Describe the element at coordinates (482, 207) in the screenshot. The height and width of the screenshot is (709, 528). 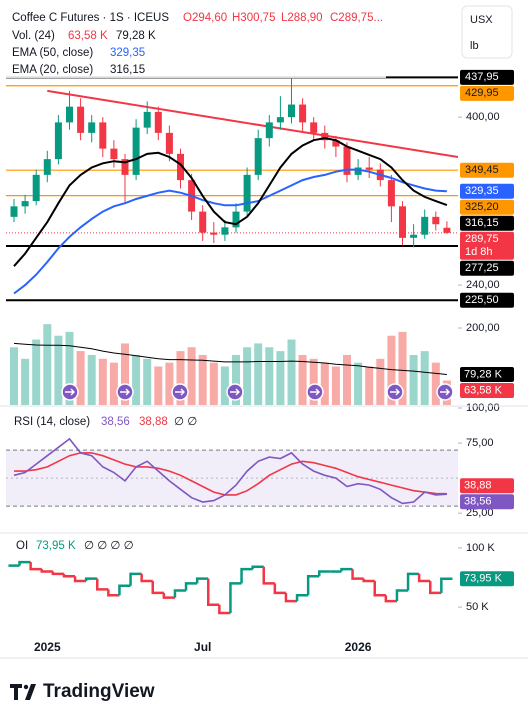
I see `price-label: 325,20` at that location.